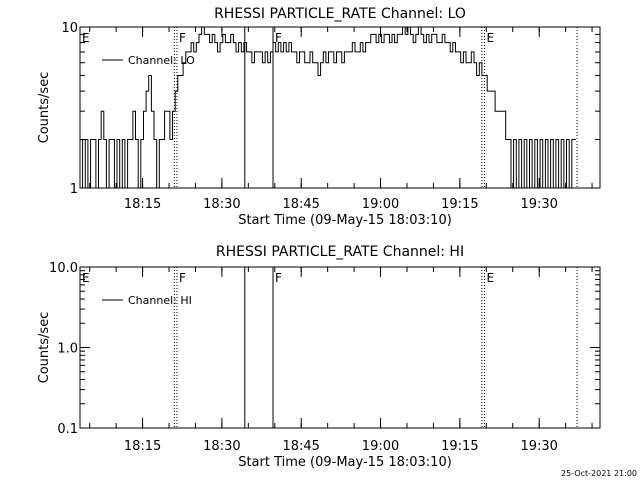 Image resolution: width=640 pixels, height=485 pixels. Describe the element at coordinates (67, 429) in the screenshot. I see `y-tick-label: 0.1` at that location.